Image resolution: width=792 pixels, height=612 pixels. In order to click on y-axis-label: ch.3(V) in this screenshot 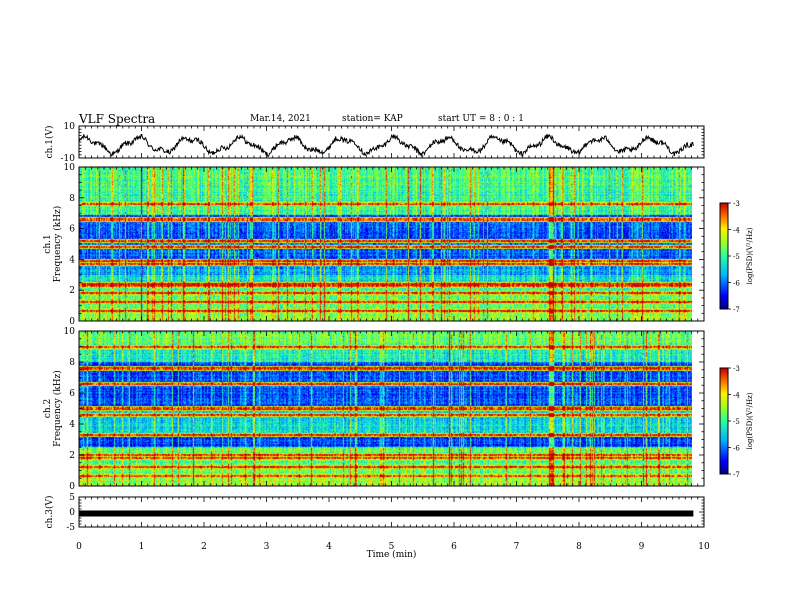, I will do `click(49, 512)`.